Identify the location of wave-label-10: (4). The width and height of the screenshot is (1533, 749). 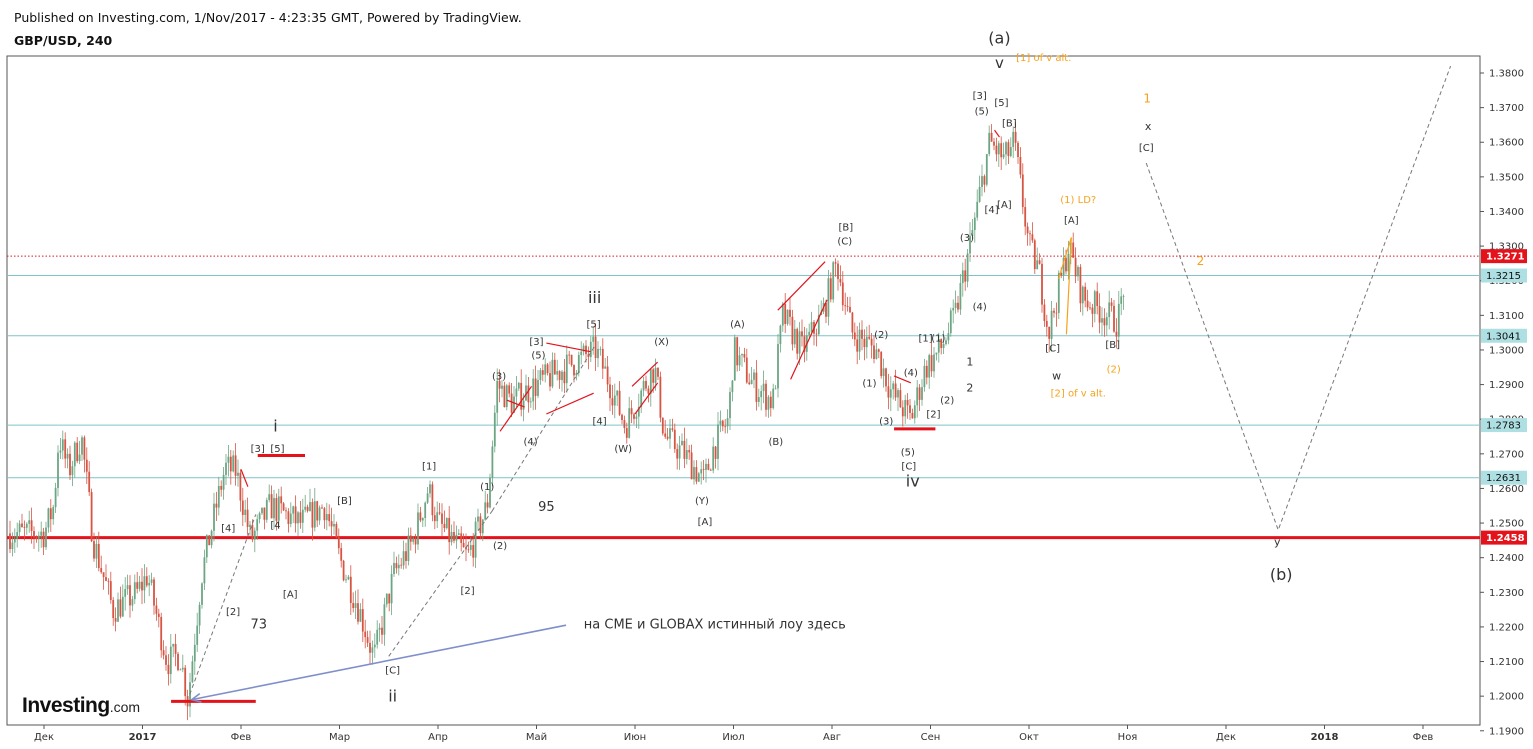
(980, 307).